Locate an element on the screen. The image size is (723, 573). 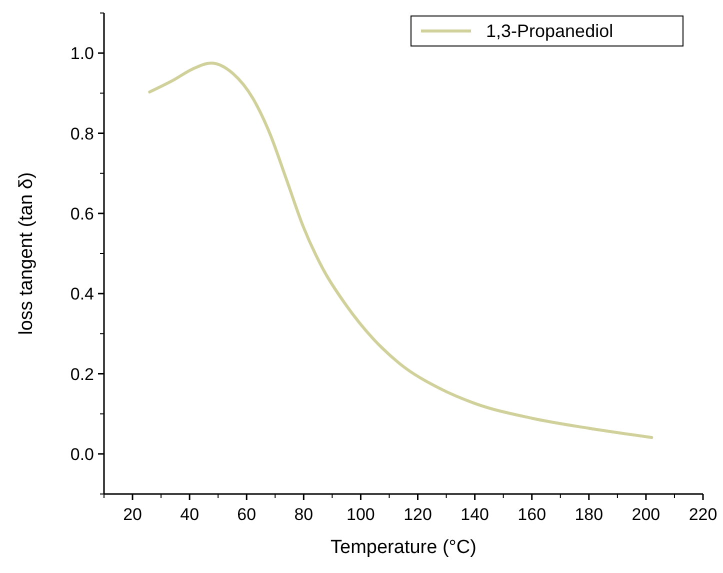
x-tick-label: 20 is located at coordinates (132, 514).